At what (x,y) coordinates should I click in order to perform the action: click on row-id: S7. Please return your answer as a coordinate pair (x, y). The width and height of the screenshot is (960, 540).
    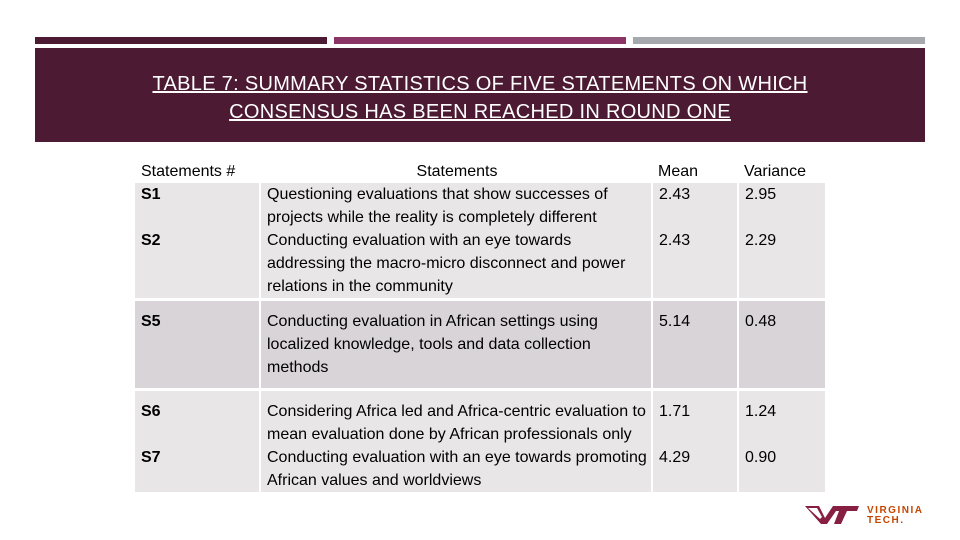
    Looking at the image, I should click on (197, 469).